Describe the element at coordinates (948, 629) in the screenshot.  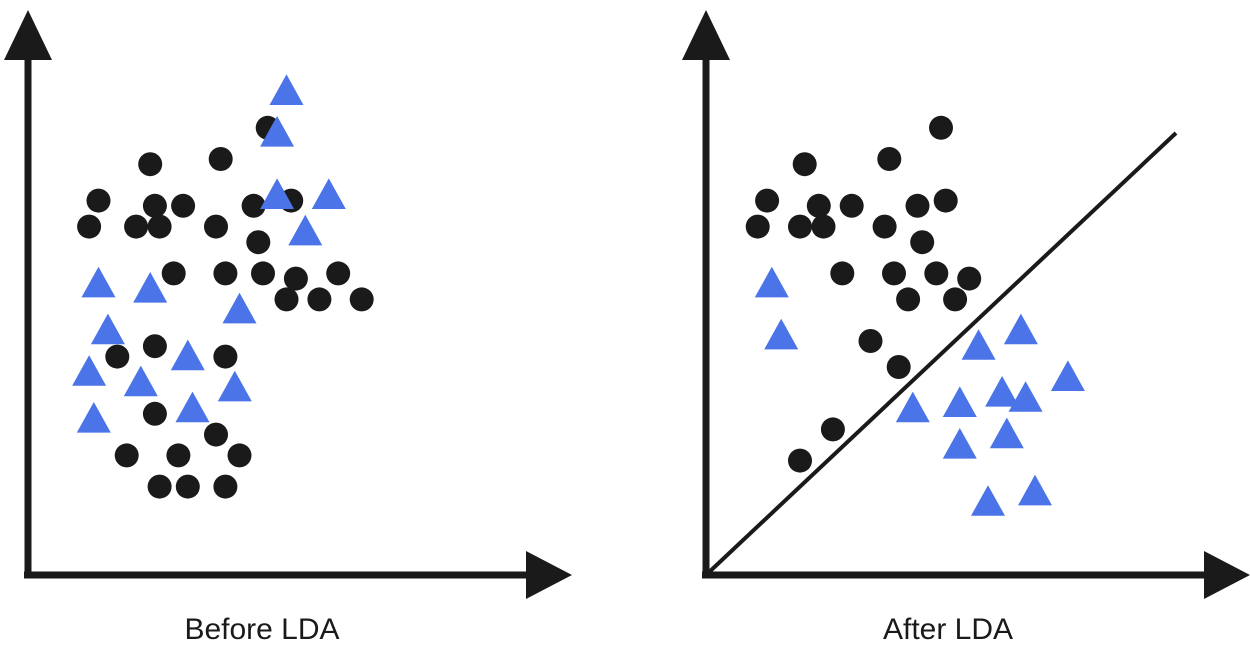
I see `panel-caption: After LDA` at that location.